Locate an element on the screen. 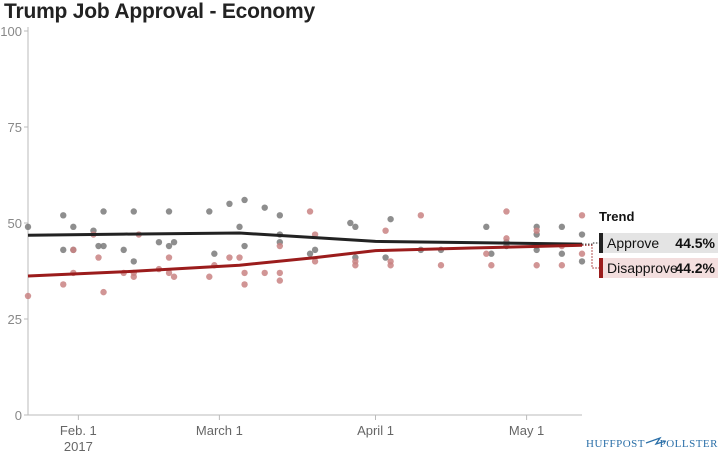 The image size is (720, 455). disapprove-legend-row is located at coordinates (658, 268).